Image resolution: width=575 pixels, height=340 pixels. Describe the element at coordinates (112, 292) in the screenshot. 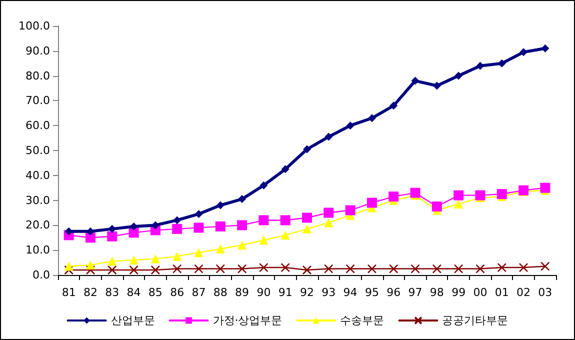

I see `x-tick-label: 83` at that location.